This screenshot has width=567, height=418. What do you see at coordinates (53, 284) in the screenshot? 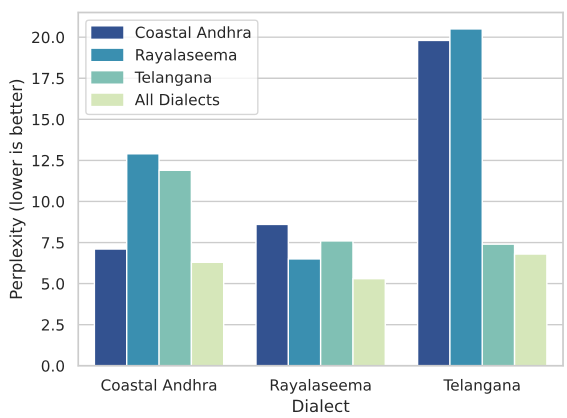
I see `y-tick-label: 5.0` at bounding box center [53, 284].